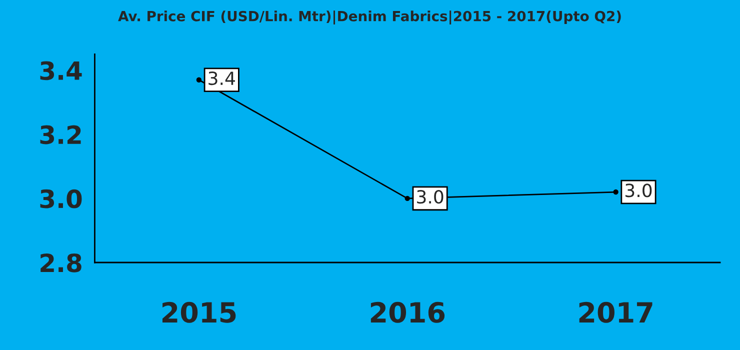  Describe the element at coordinates (199, 312) in the screenshot. I see `x-tick-label: 2015` at that location.